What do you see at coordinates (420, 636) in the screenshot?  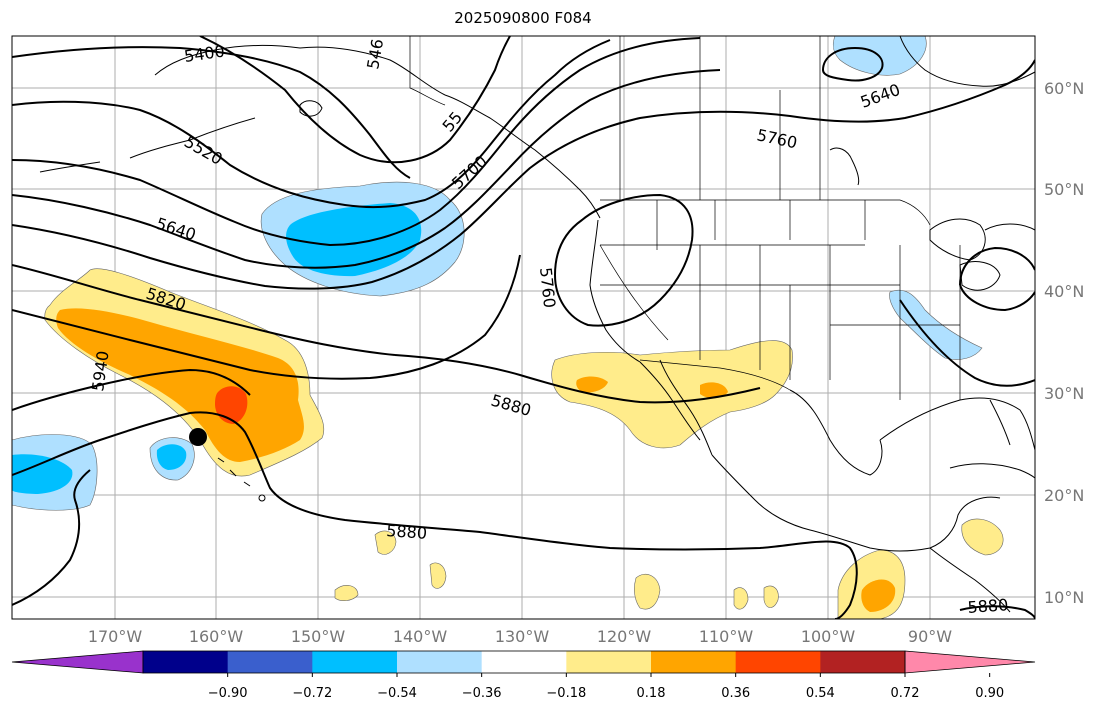 I see `lon-label: 140°W` at bounding box center [420, 636].